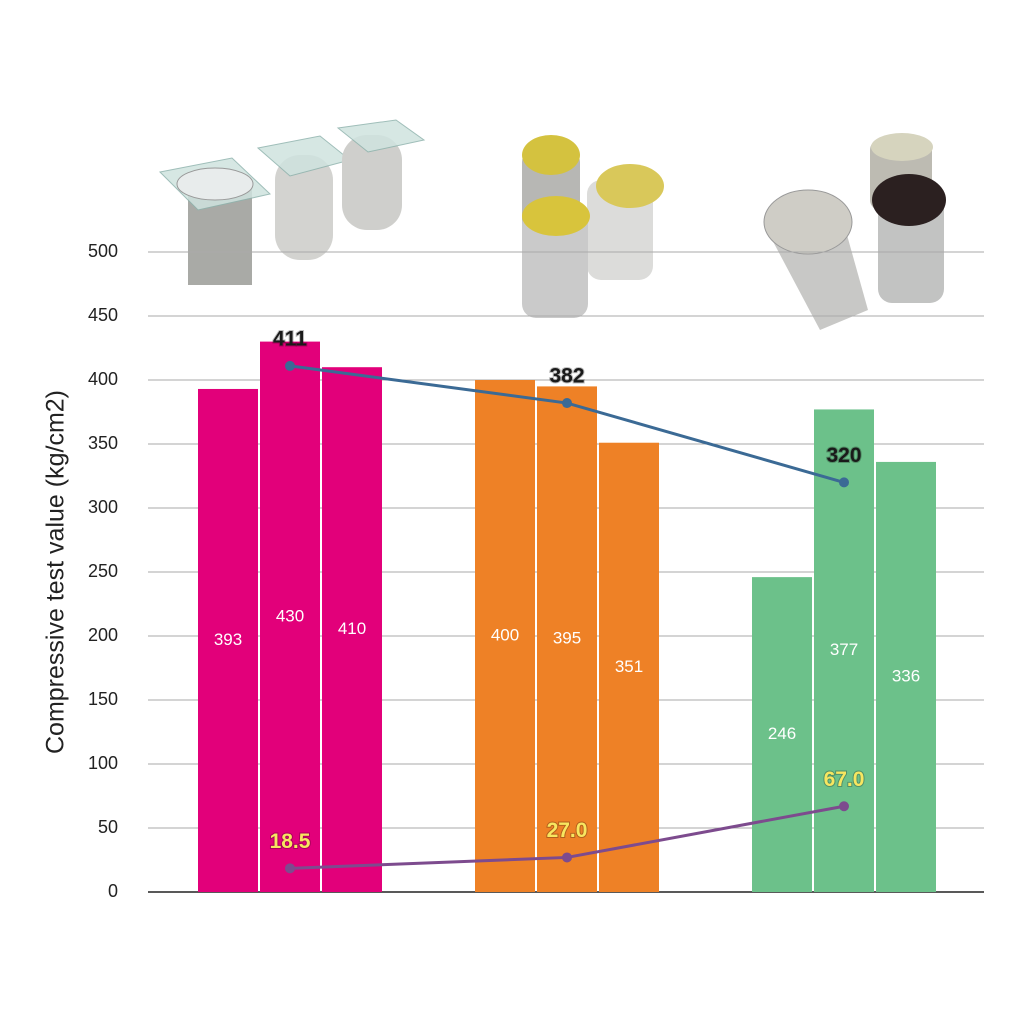  I want to click on y-tick-label: 450, so click(103, 315).